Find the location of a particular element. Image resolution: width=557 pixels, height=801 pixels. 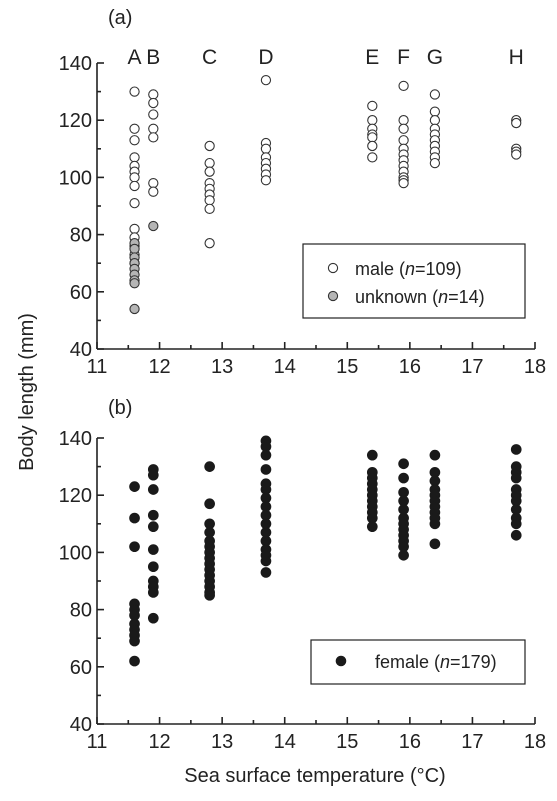

panel-b-x-tick-label: 18 is located at coordinates (535, 742).